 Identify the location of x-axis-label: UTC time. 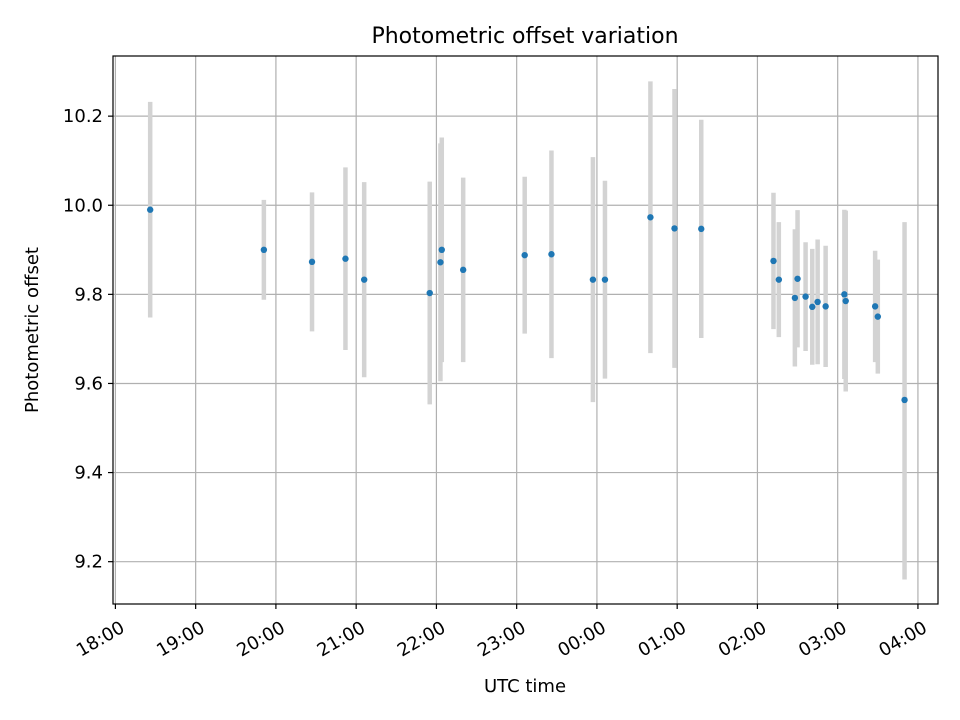
(525, 686).